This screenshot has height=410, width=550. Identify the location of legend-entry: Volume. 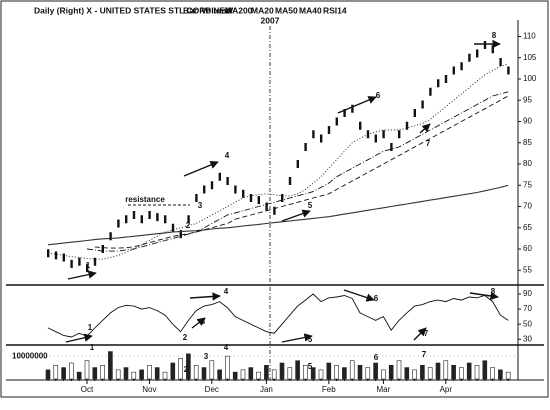
(216, 10).